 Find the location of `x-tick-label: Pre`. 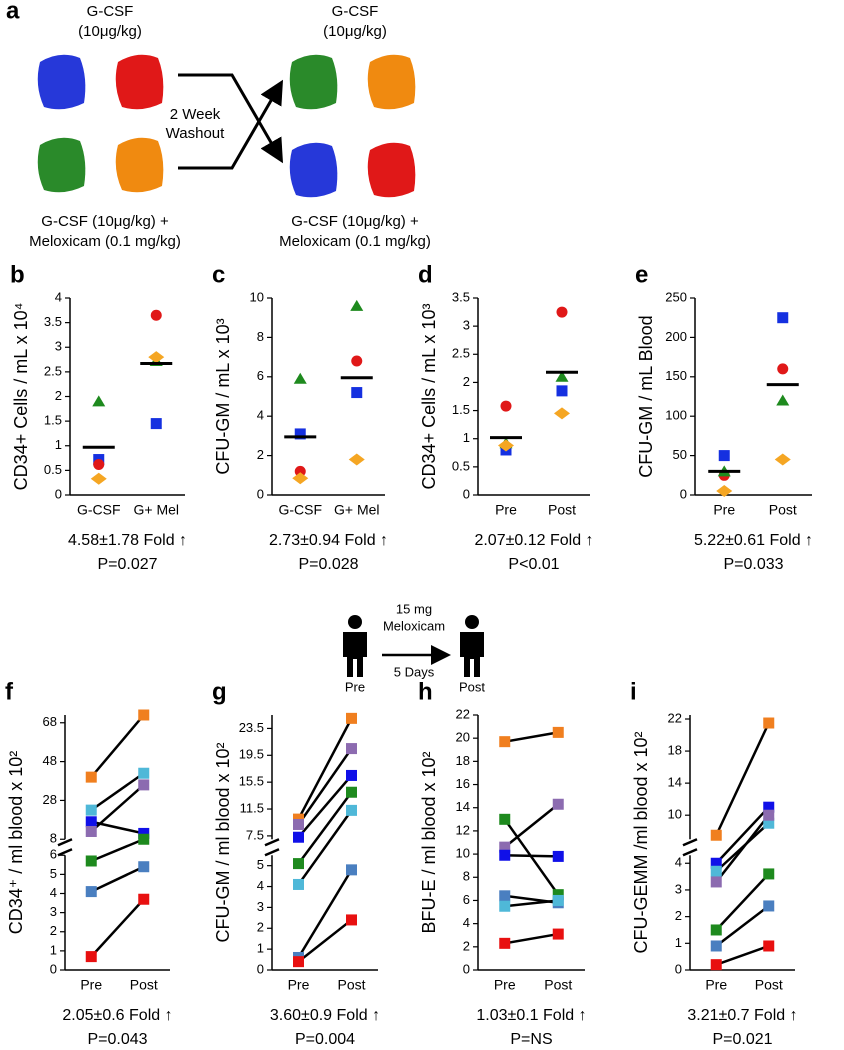

x-tick-label: Pre is located at coordinates (91, 985).